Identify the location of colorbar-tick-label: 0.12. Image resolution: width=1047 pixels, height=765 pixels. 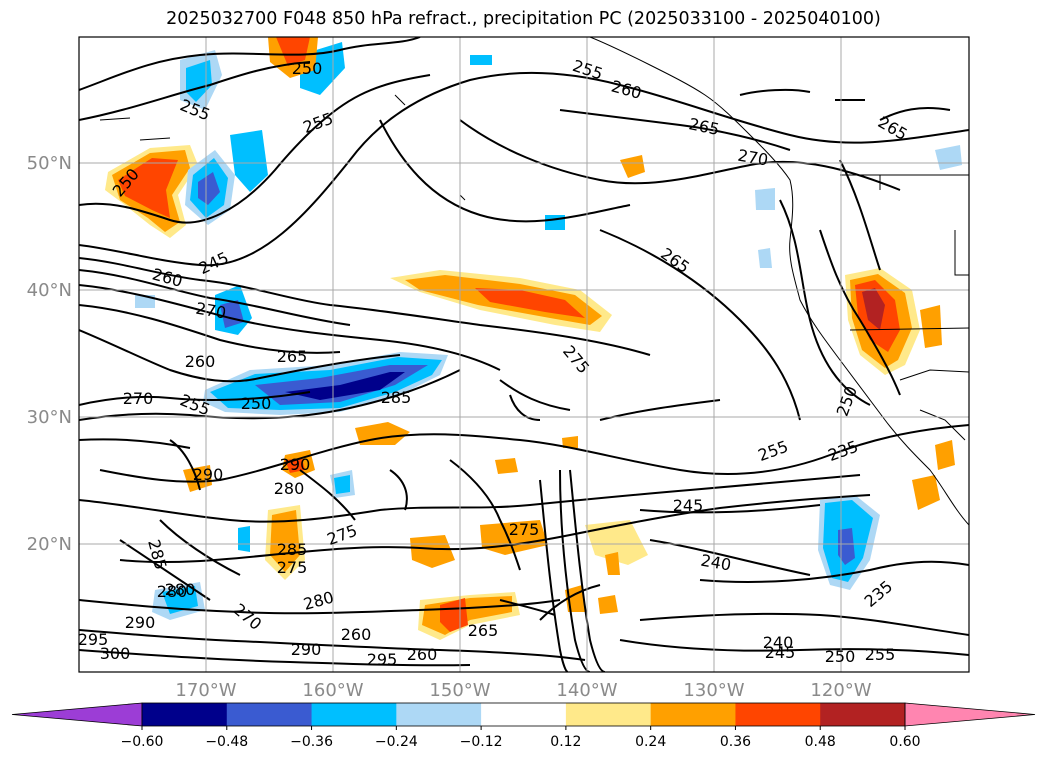
(565, 742).